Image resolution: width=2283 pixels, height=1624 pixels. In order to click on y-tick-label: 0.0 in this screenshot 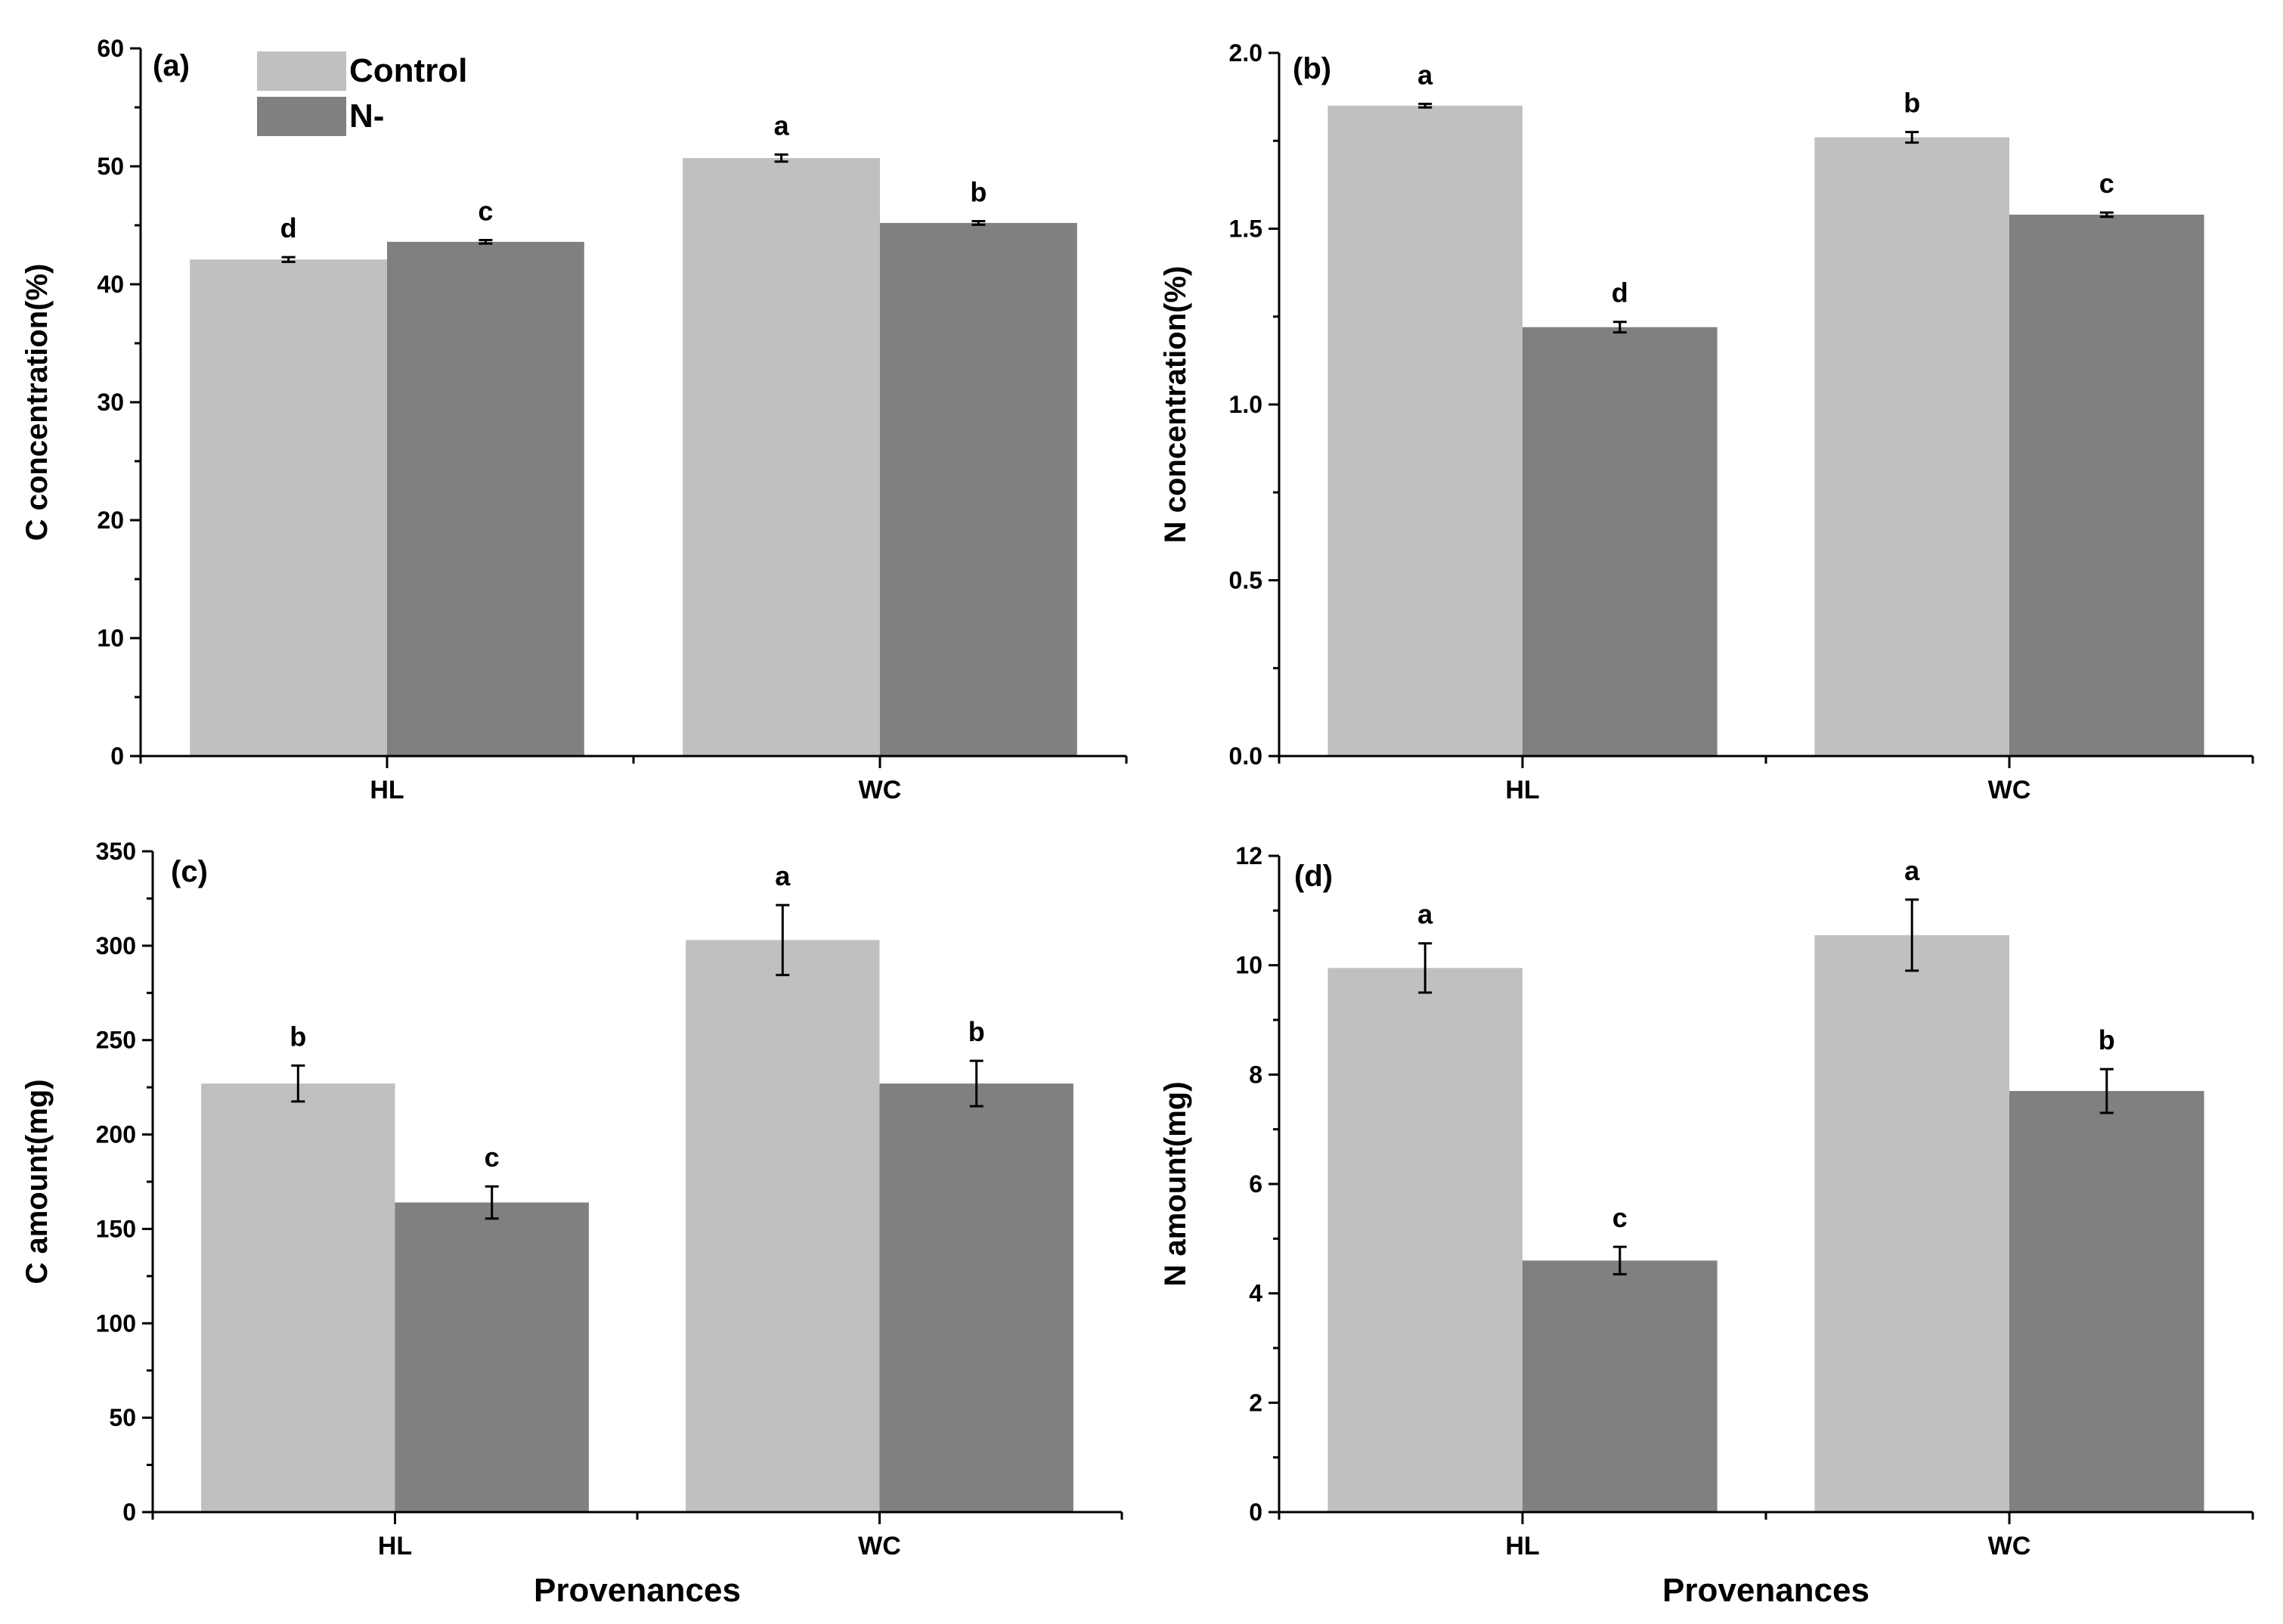, I will do `click(1246, 756)`.